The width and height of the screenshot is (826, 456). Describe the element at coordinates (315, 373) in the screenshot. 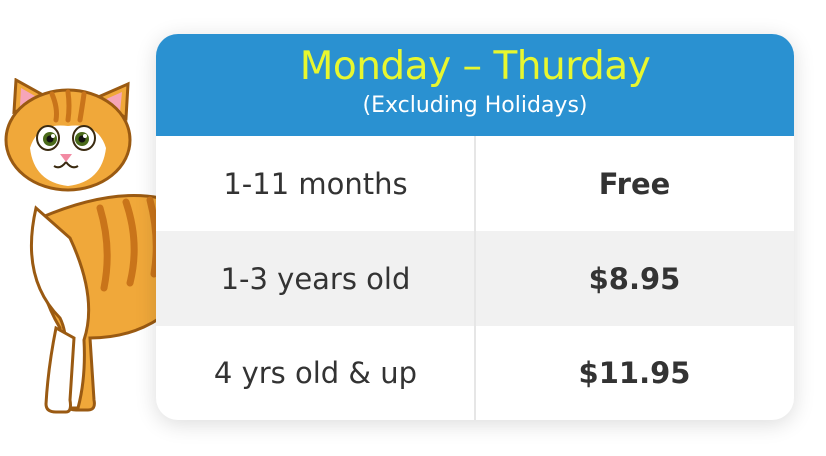

I see `age-label: 4 yrs old & up` at that location.